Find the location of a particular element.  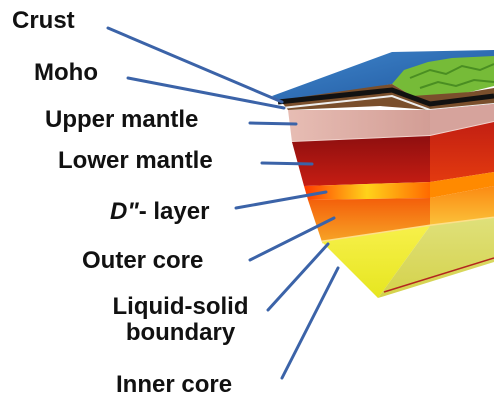

label-liquid-solid-boundary: Liquid-solid boundary is located at coordinates (180, 320).